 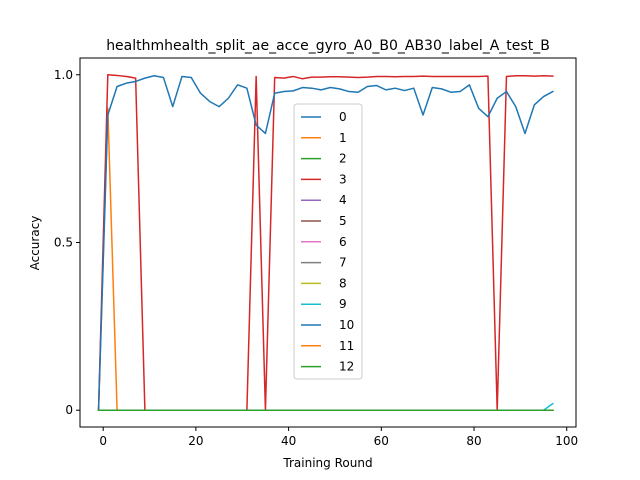 What do you see at coordinates (343, 179) in the screenshot?
I see `legend-label-3: 3` at bounding box center [343, 179].